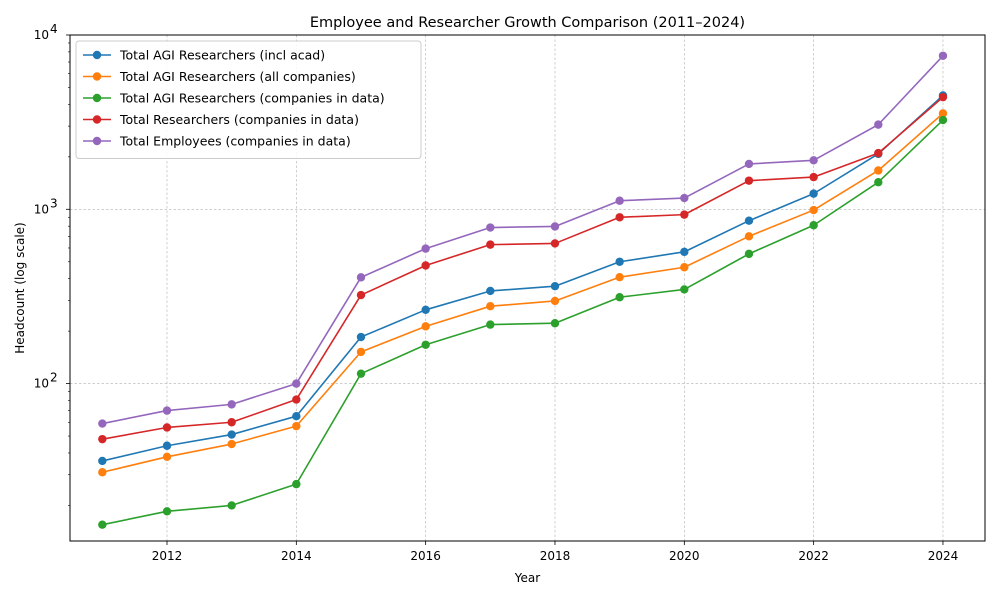 The image size is (1000, 600). Describe the element at coordinates (239, 119) in the screenshot. I see `legend-label: Total Researchers (companies in data)` at that location.